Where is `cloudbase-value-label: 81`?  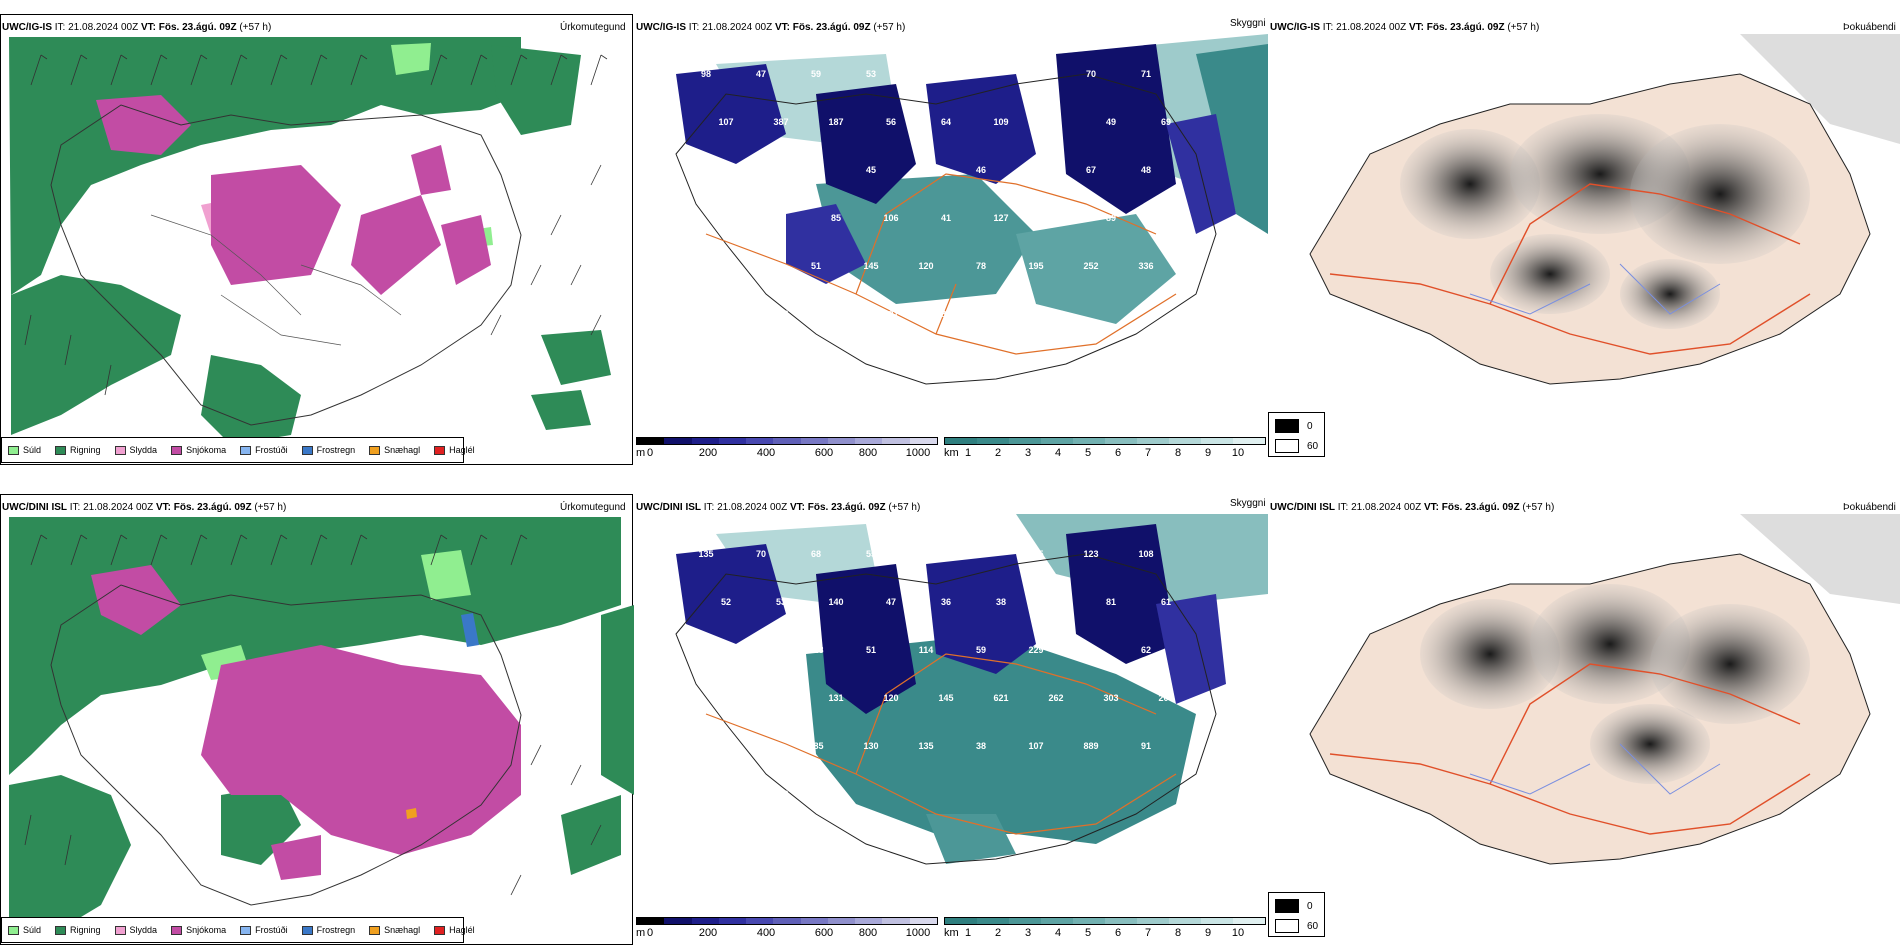 cloudbase-value-label: 81 is located at coordinates (1111, 602).